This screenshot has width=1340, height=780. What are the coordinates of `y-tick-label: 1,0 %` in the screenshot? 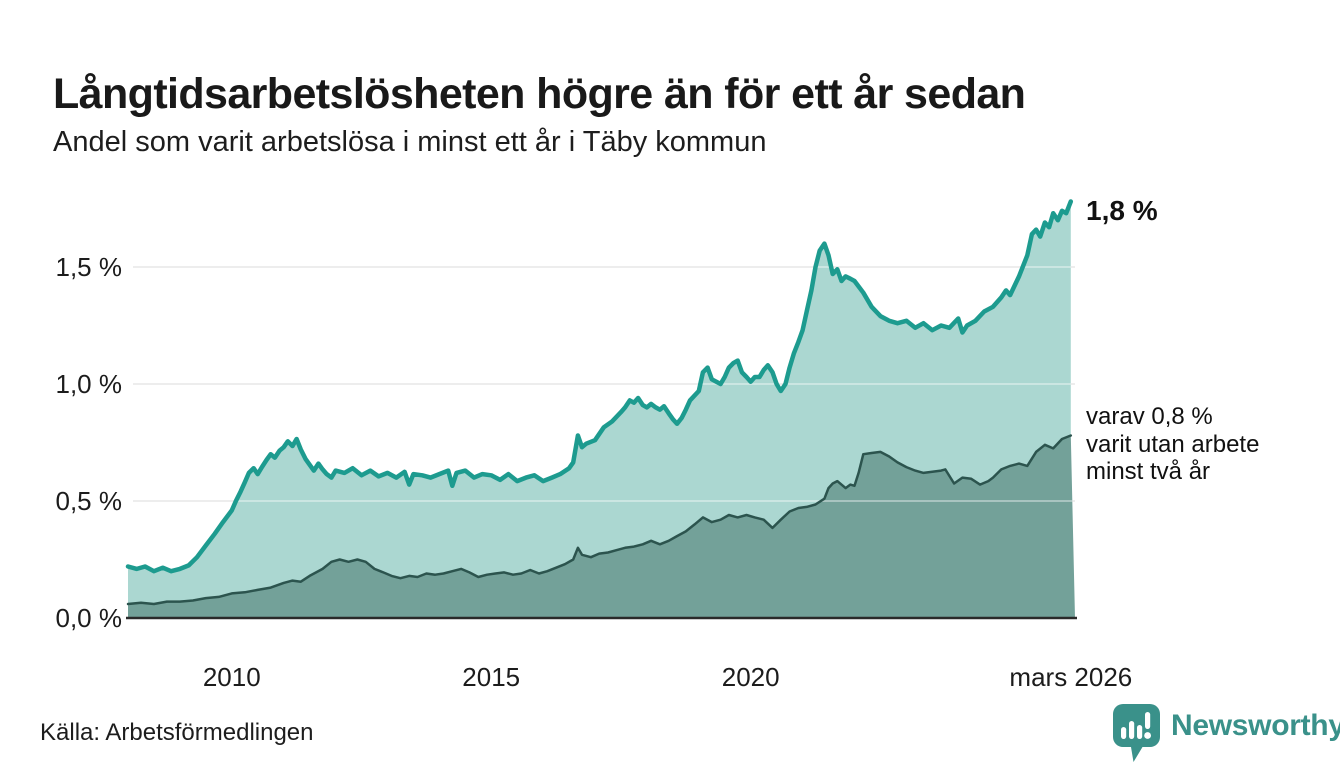 It's located at (89, 384).